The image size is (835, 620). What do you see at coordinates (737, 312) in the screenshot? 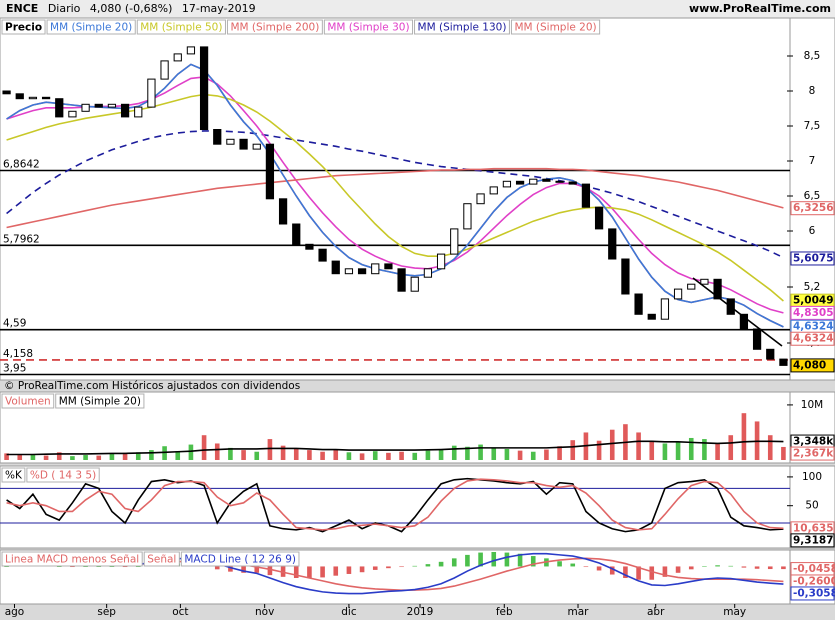
I see `trend-line` at bounding box center [737, 312].